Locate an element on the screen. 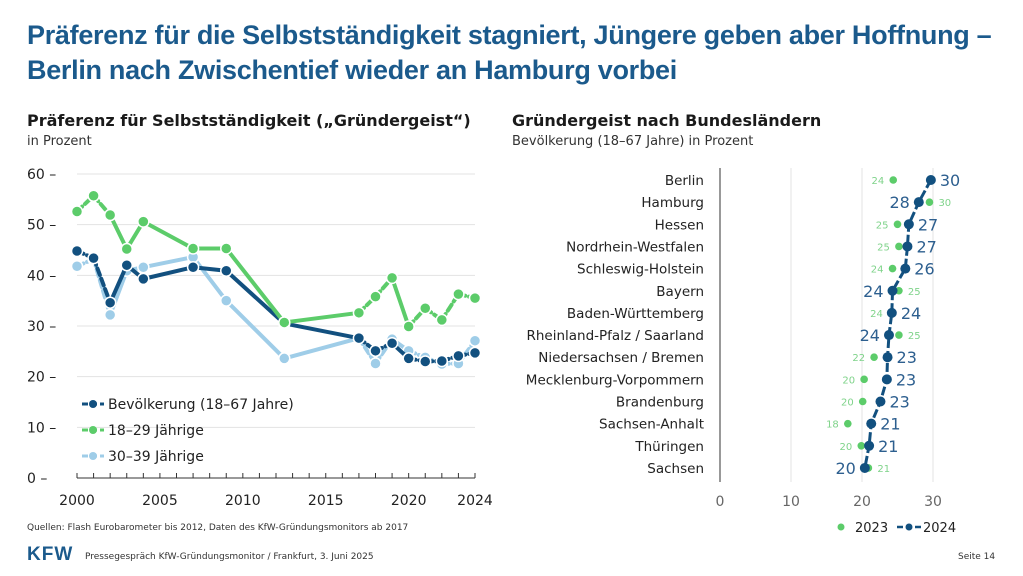  state-label: Sachsen is located at coordinates (675, 469).